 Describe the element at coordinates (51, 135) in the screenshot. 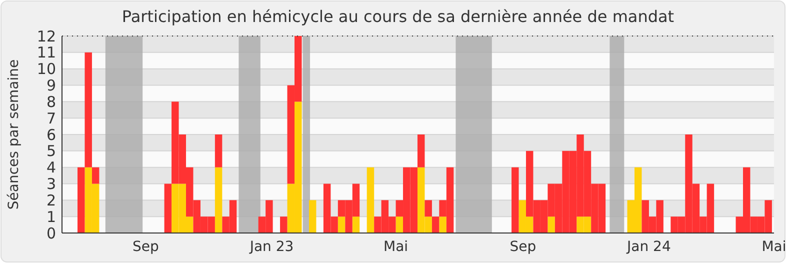

I see `y-tick-label: 6` at that location.